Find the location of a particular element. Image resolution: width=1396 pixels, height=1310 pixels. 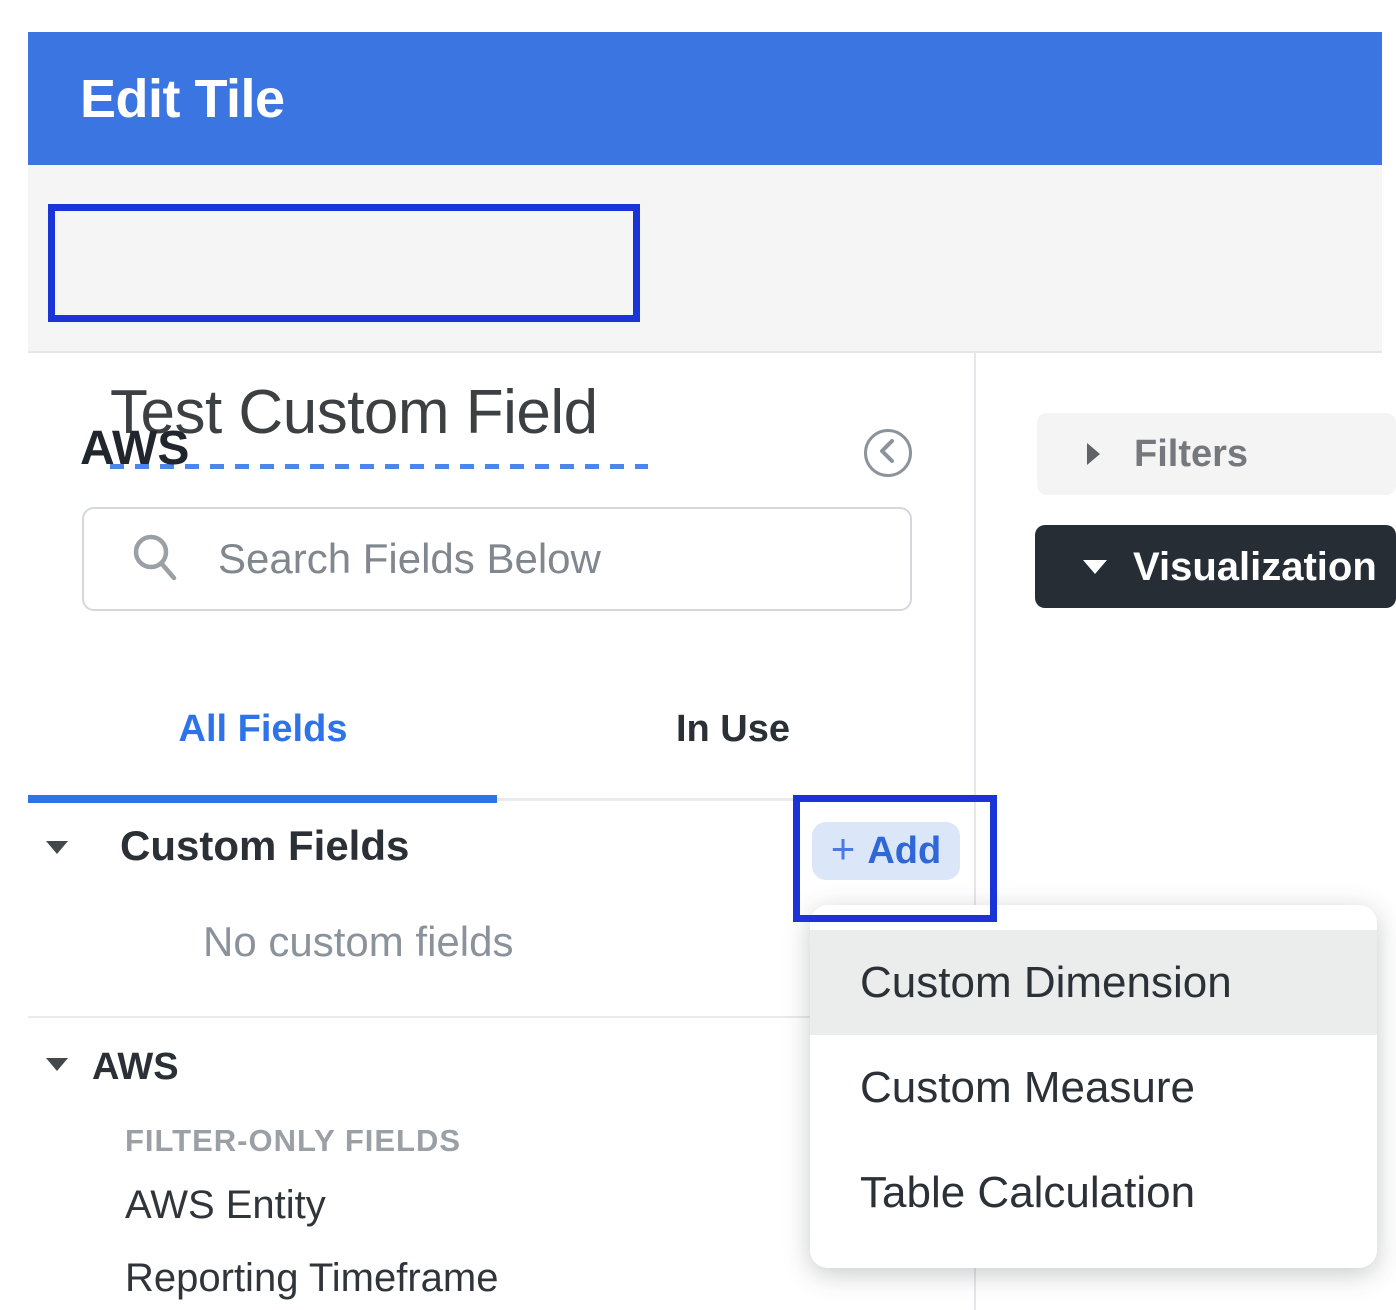

visualization-label: Visualization is located at coordinates (1255, 566).